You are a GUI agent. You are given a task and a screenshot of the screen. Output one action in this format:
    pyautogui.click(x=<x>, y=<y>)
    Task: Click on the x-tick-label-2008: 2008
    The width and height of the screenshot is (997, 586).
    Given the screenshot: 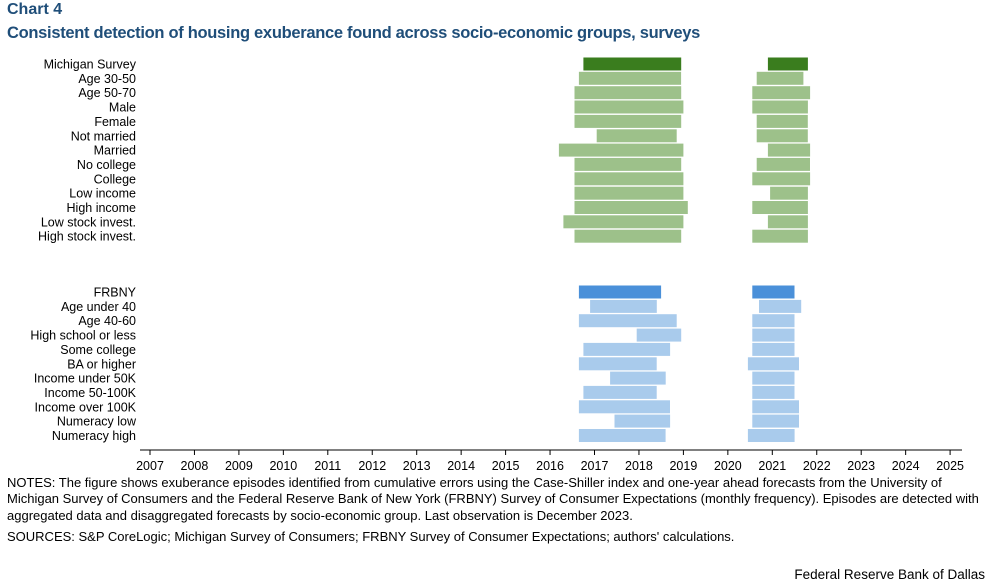 What is the action you would take?
    pyautogui.click(x=195, y=466)
    